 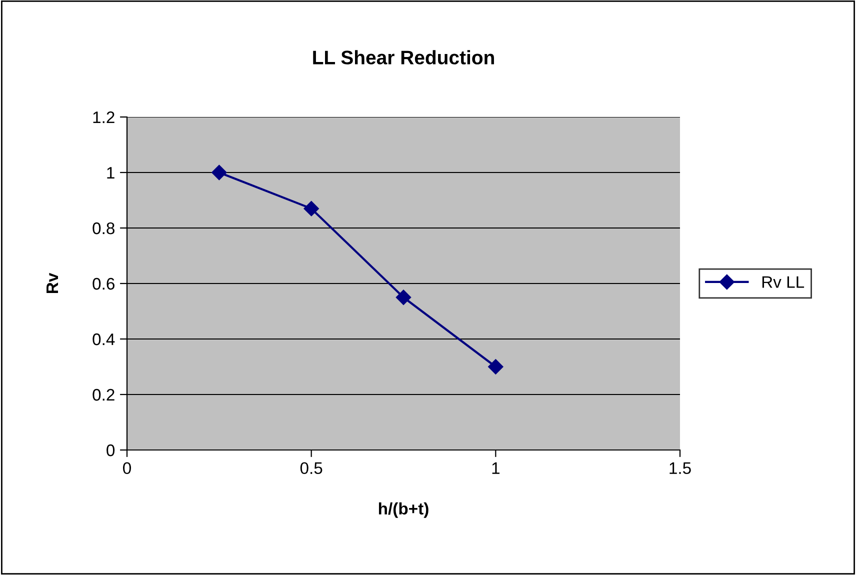 I want to click on y-tick-label: 1.2, so click(x=103, y=117).